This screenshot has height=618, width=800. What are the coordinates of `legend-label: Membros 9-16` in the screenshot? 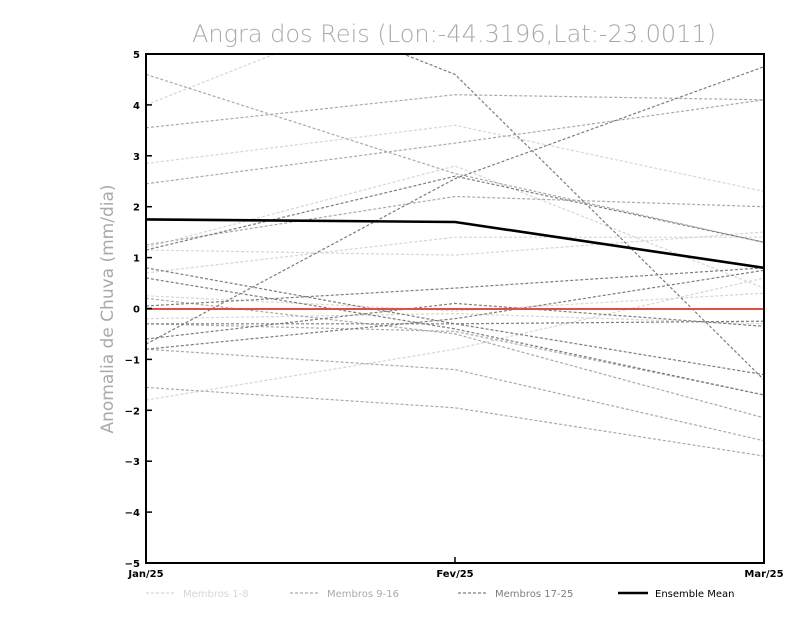 It's located at (363, 594).